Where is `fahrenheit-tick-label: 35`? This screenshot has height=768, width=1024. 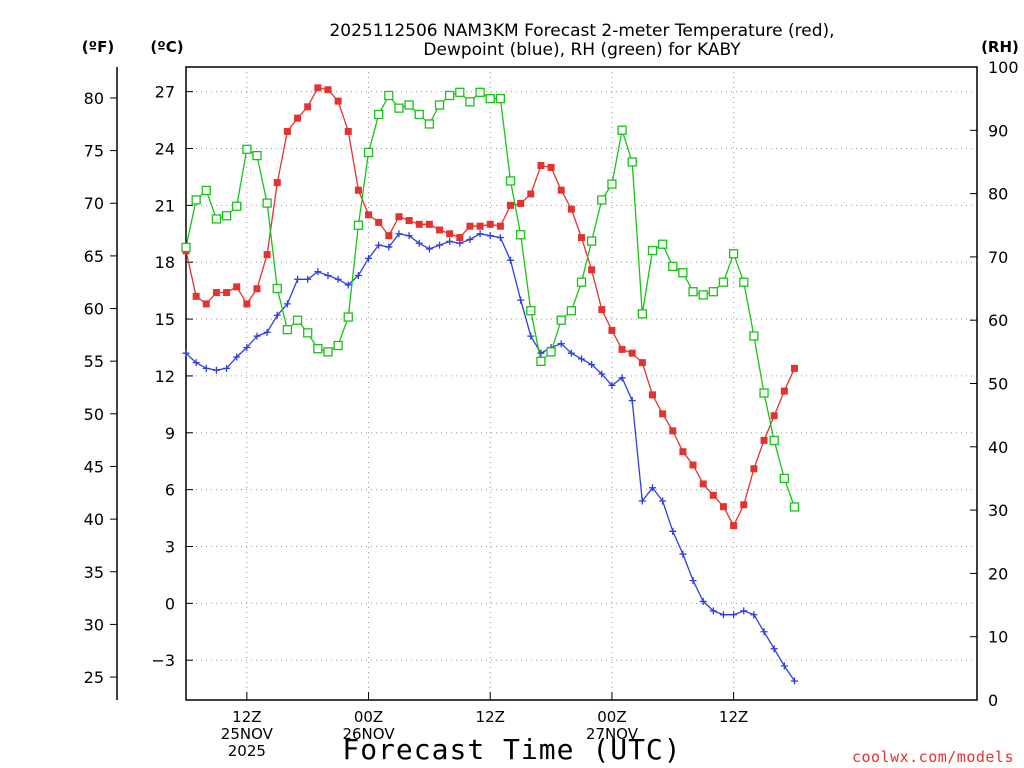 fahrenheit-tick-label: 35 is located at coordinates (94, 572).